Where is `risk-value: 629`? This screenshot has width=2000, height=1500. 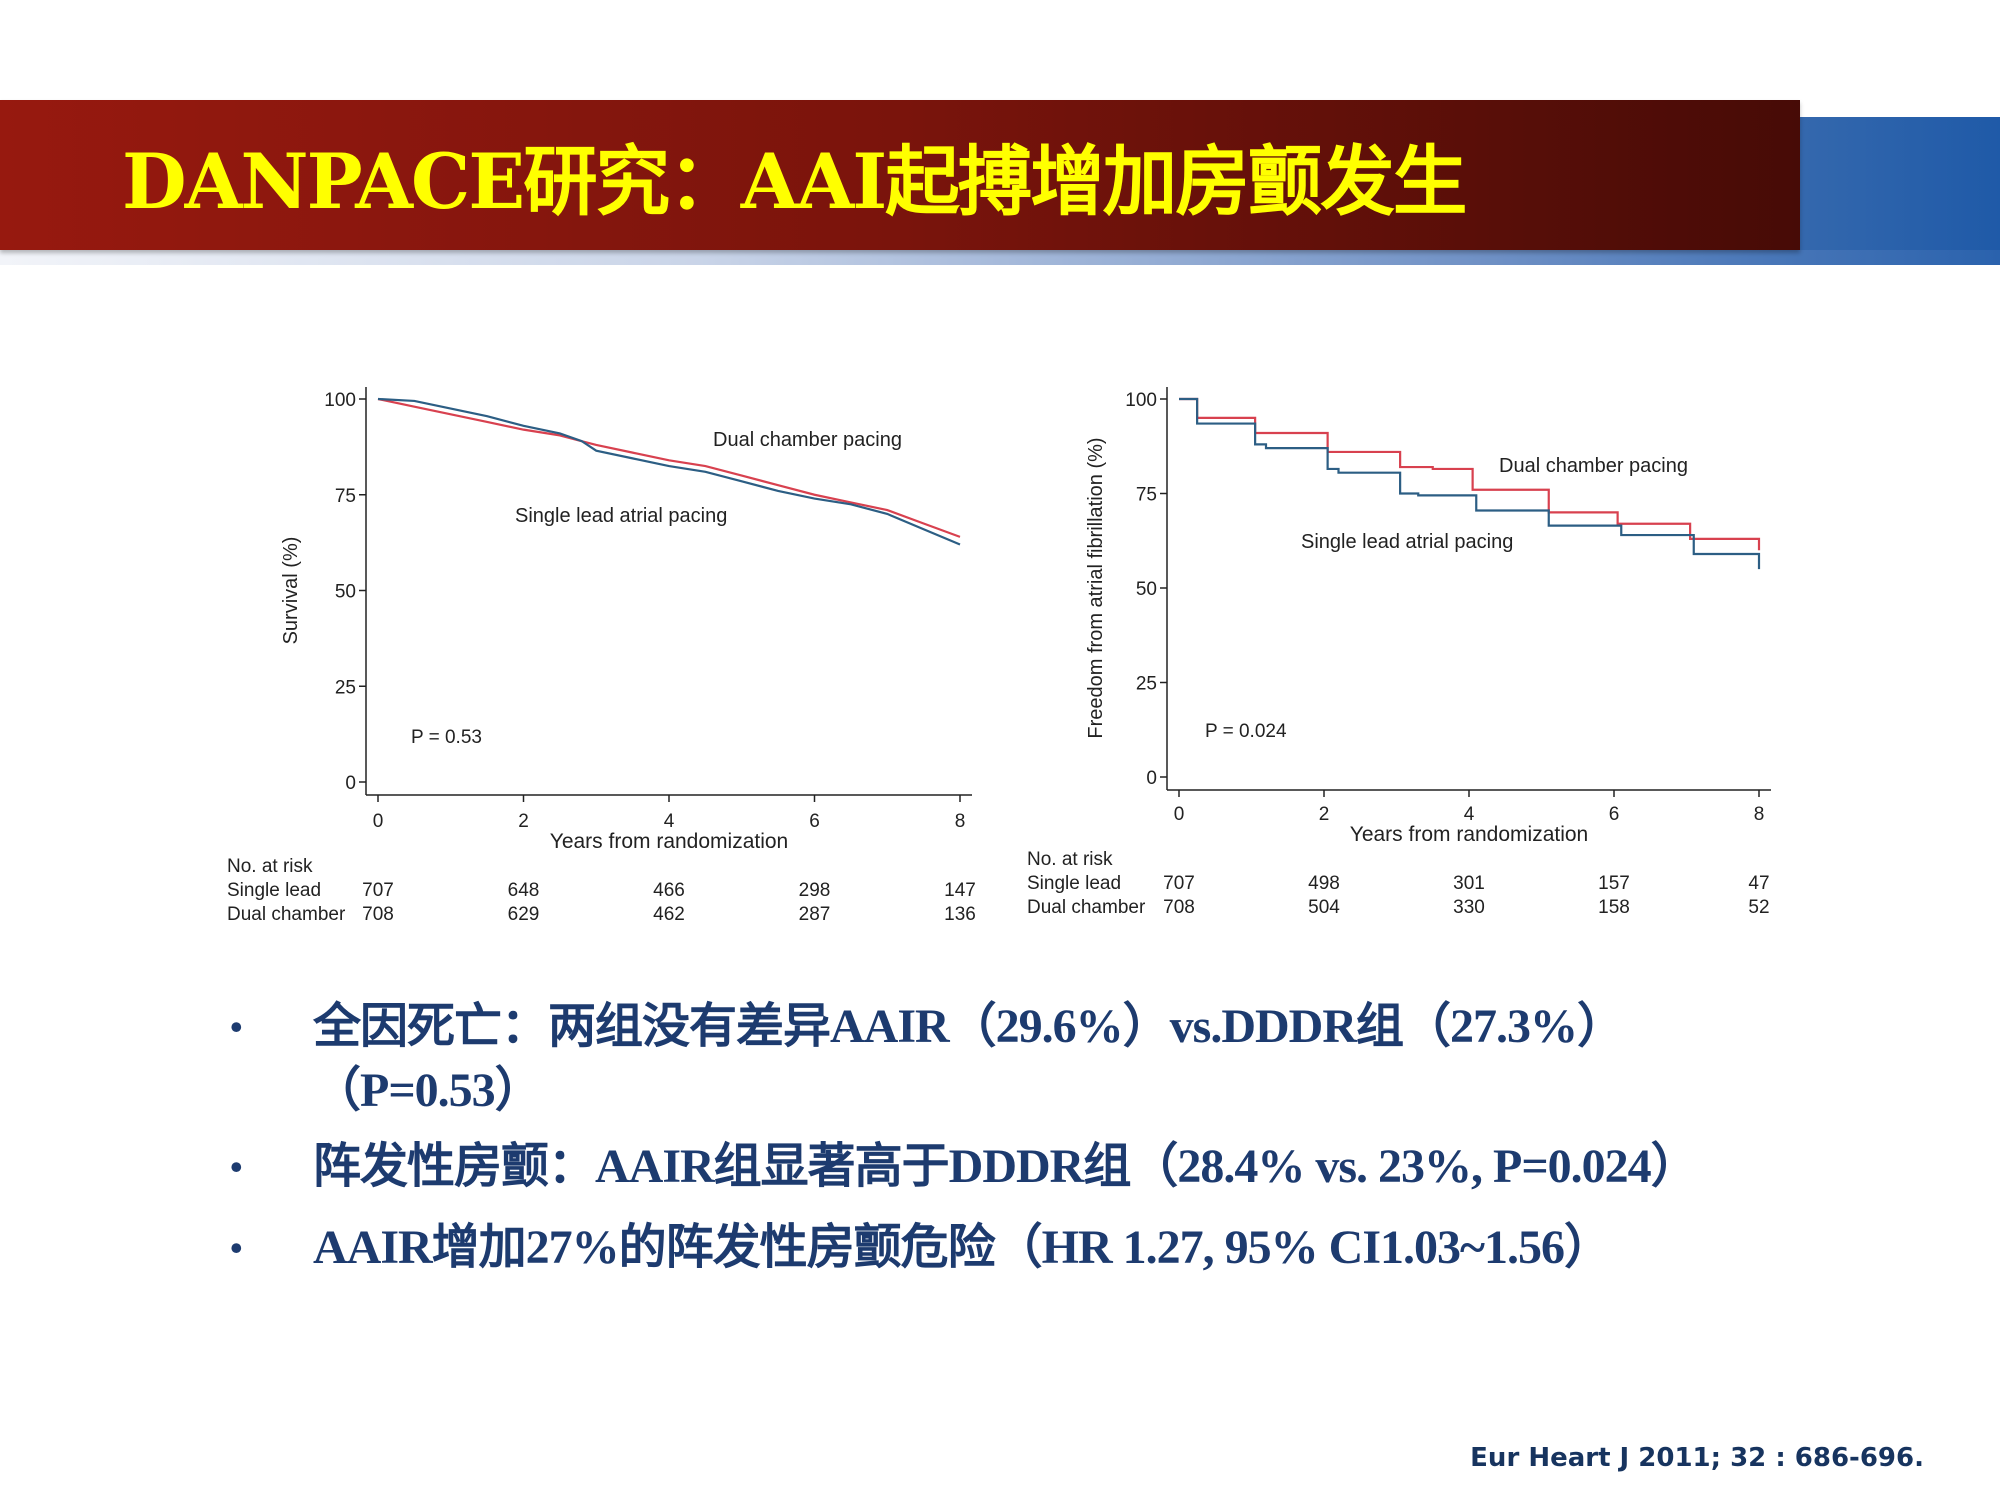
risk-value: 629 is located at coordinates (524, 914).